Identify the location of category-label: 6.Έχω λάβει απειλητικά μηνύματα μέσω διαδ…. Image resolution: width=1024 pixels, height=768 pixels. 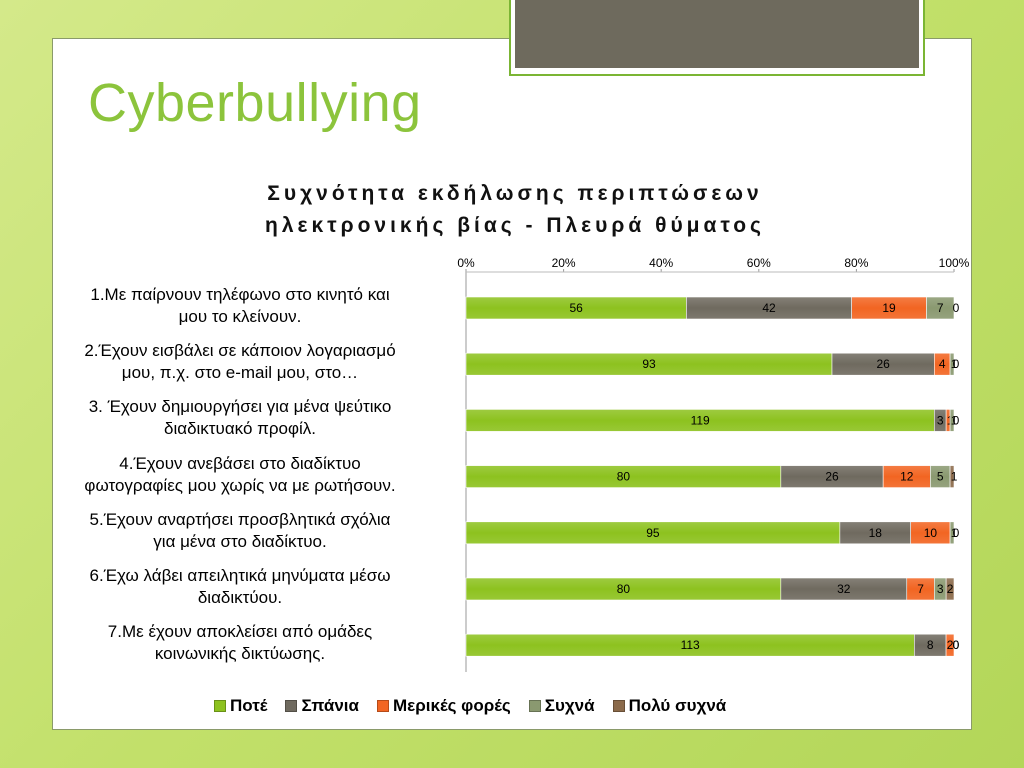
(240, 587).